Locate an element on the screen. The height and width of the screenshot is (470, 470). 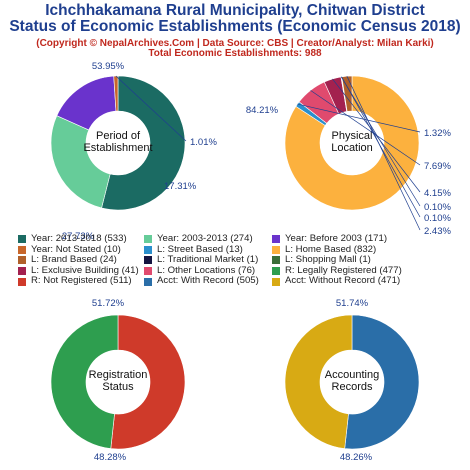
legend-item: L: Other Locations (76) is located at coordinates (208, 270).